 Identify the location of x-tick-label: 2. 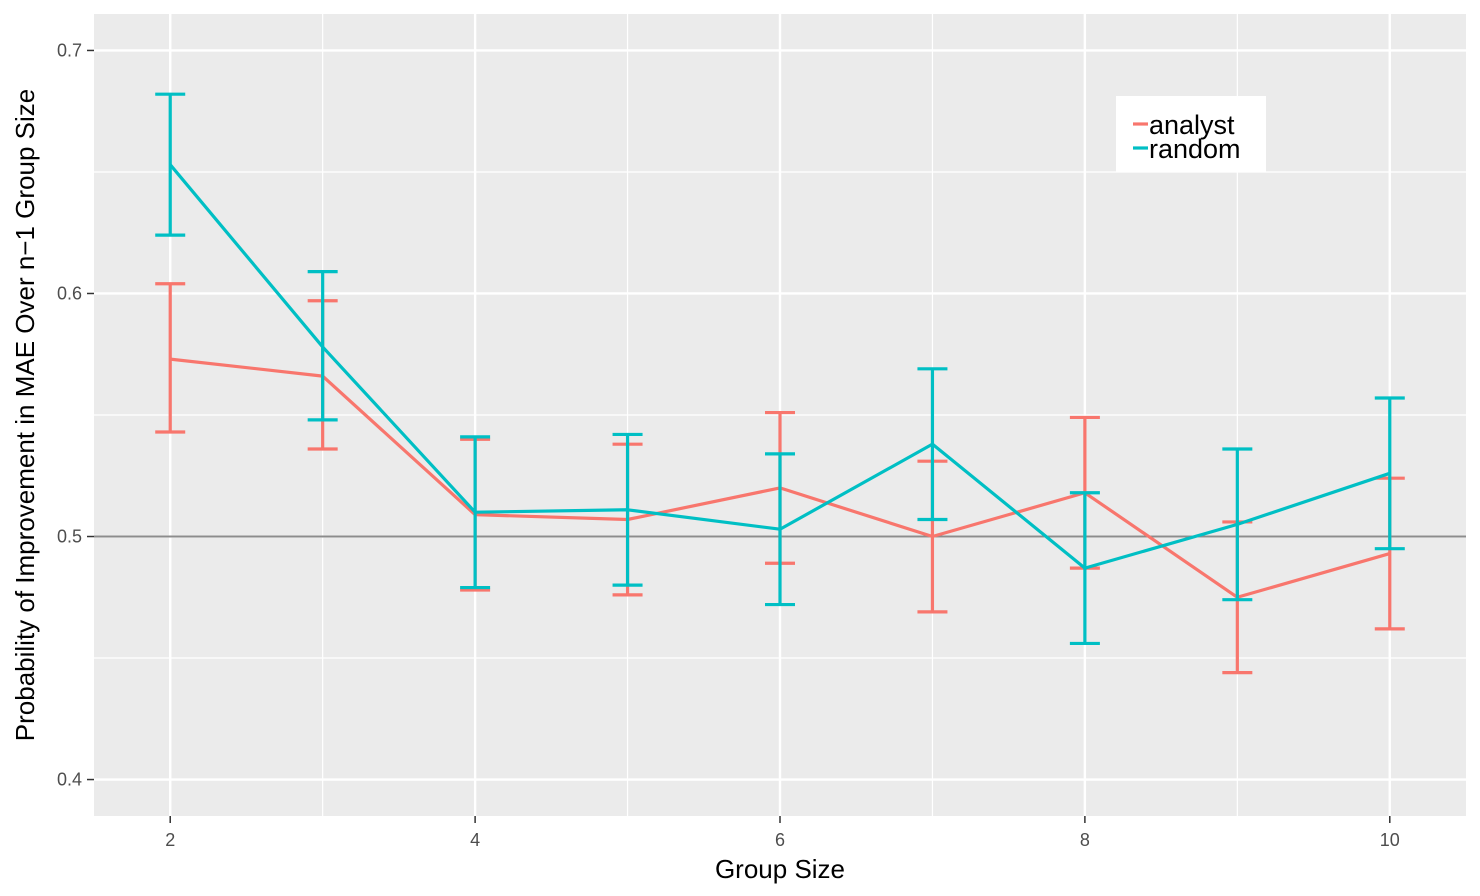
(170, 840).